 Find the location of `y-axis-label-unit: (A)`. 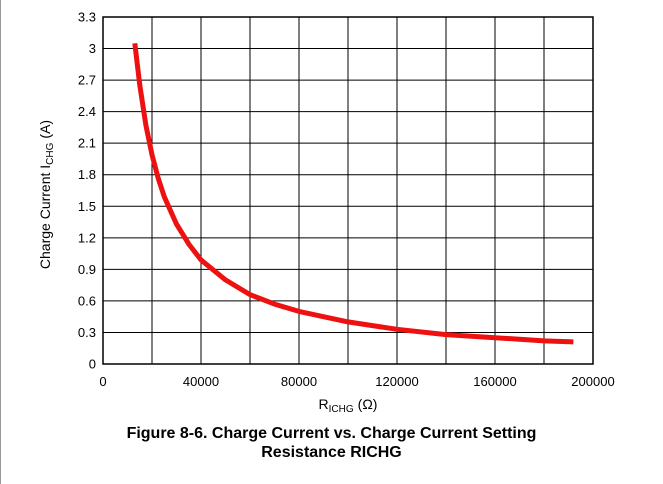

y-axis-label-unit: (A) is located at coordinates (45, 129).